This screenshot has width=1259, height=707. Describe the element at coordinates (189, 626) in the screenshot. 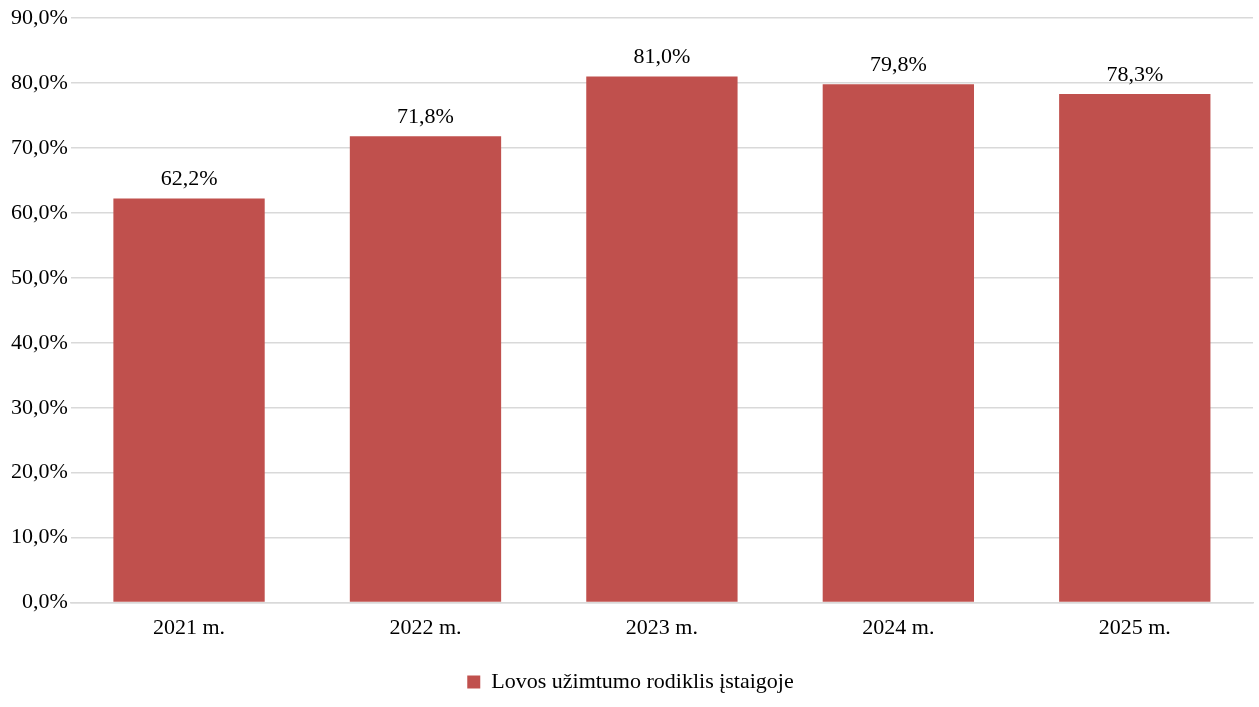

I see `x-tick-label: 2021 m.` at that location.